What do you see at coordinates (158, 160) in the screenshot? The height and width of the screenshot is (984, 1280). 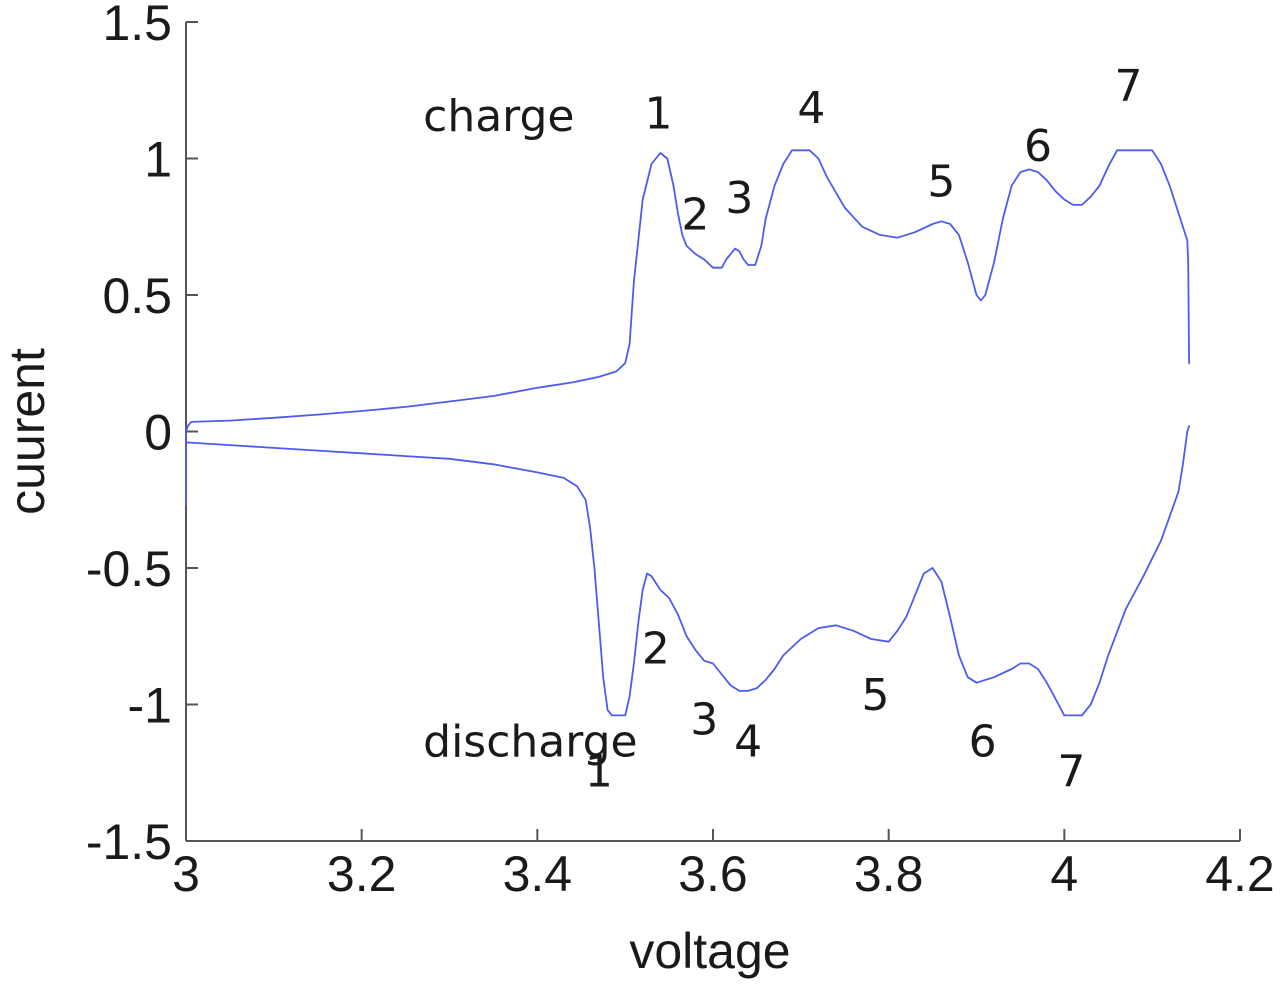 I see `y-tick-label: 1` at bounding box center [158, 160].